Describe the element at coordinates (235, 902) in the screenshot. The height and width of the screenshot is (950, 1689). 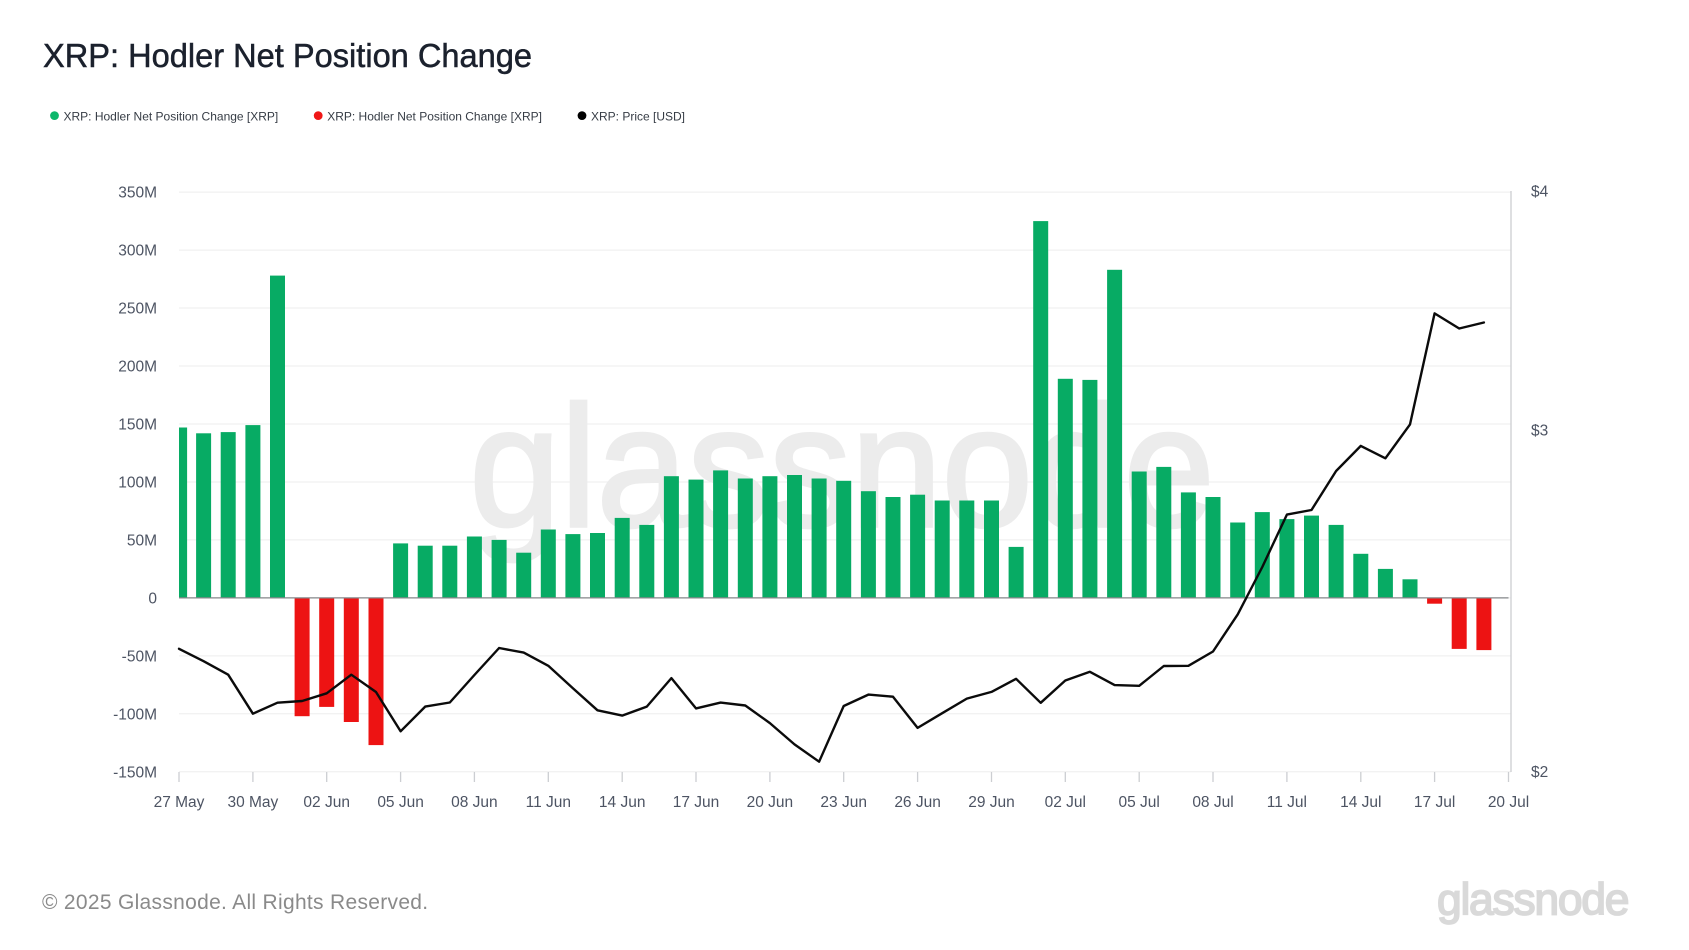
I see `svg-text:© 2025 Glassnode. All Rights R: © 2025 Glassnode. All Rights Reserved.` at that location.